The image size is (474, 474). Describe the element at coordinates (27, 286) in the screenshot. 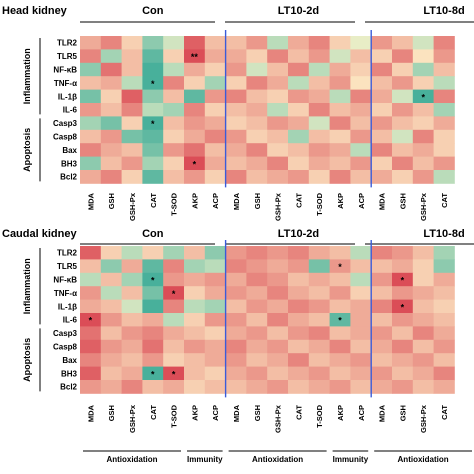

I see `row-category-label: Inflammation` at that location.